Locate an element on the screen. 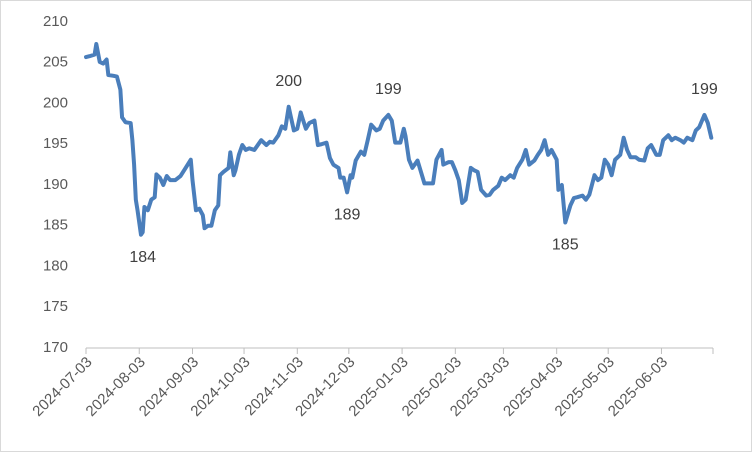  y-tick-label: 205 is located at coordinates (55, 62).